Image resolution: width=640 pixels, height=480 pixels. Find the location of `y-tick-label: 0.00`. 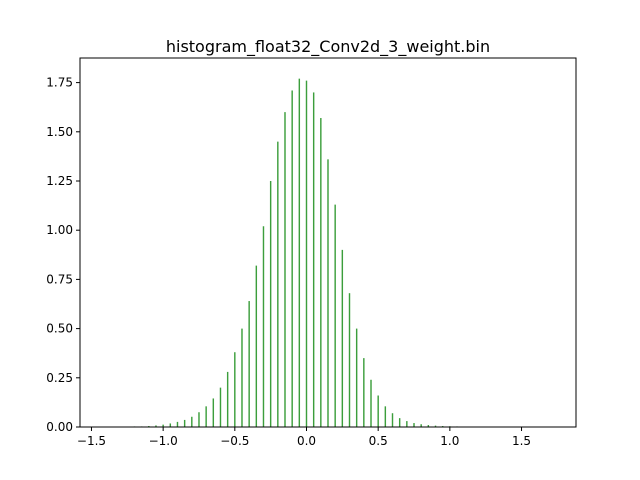

y-tick-label: 0.00 is located at coordinates (59, 427).